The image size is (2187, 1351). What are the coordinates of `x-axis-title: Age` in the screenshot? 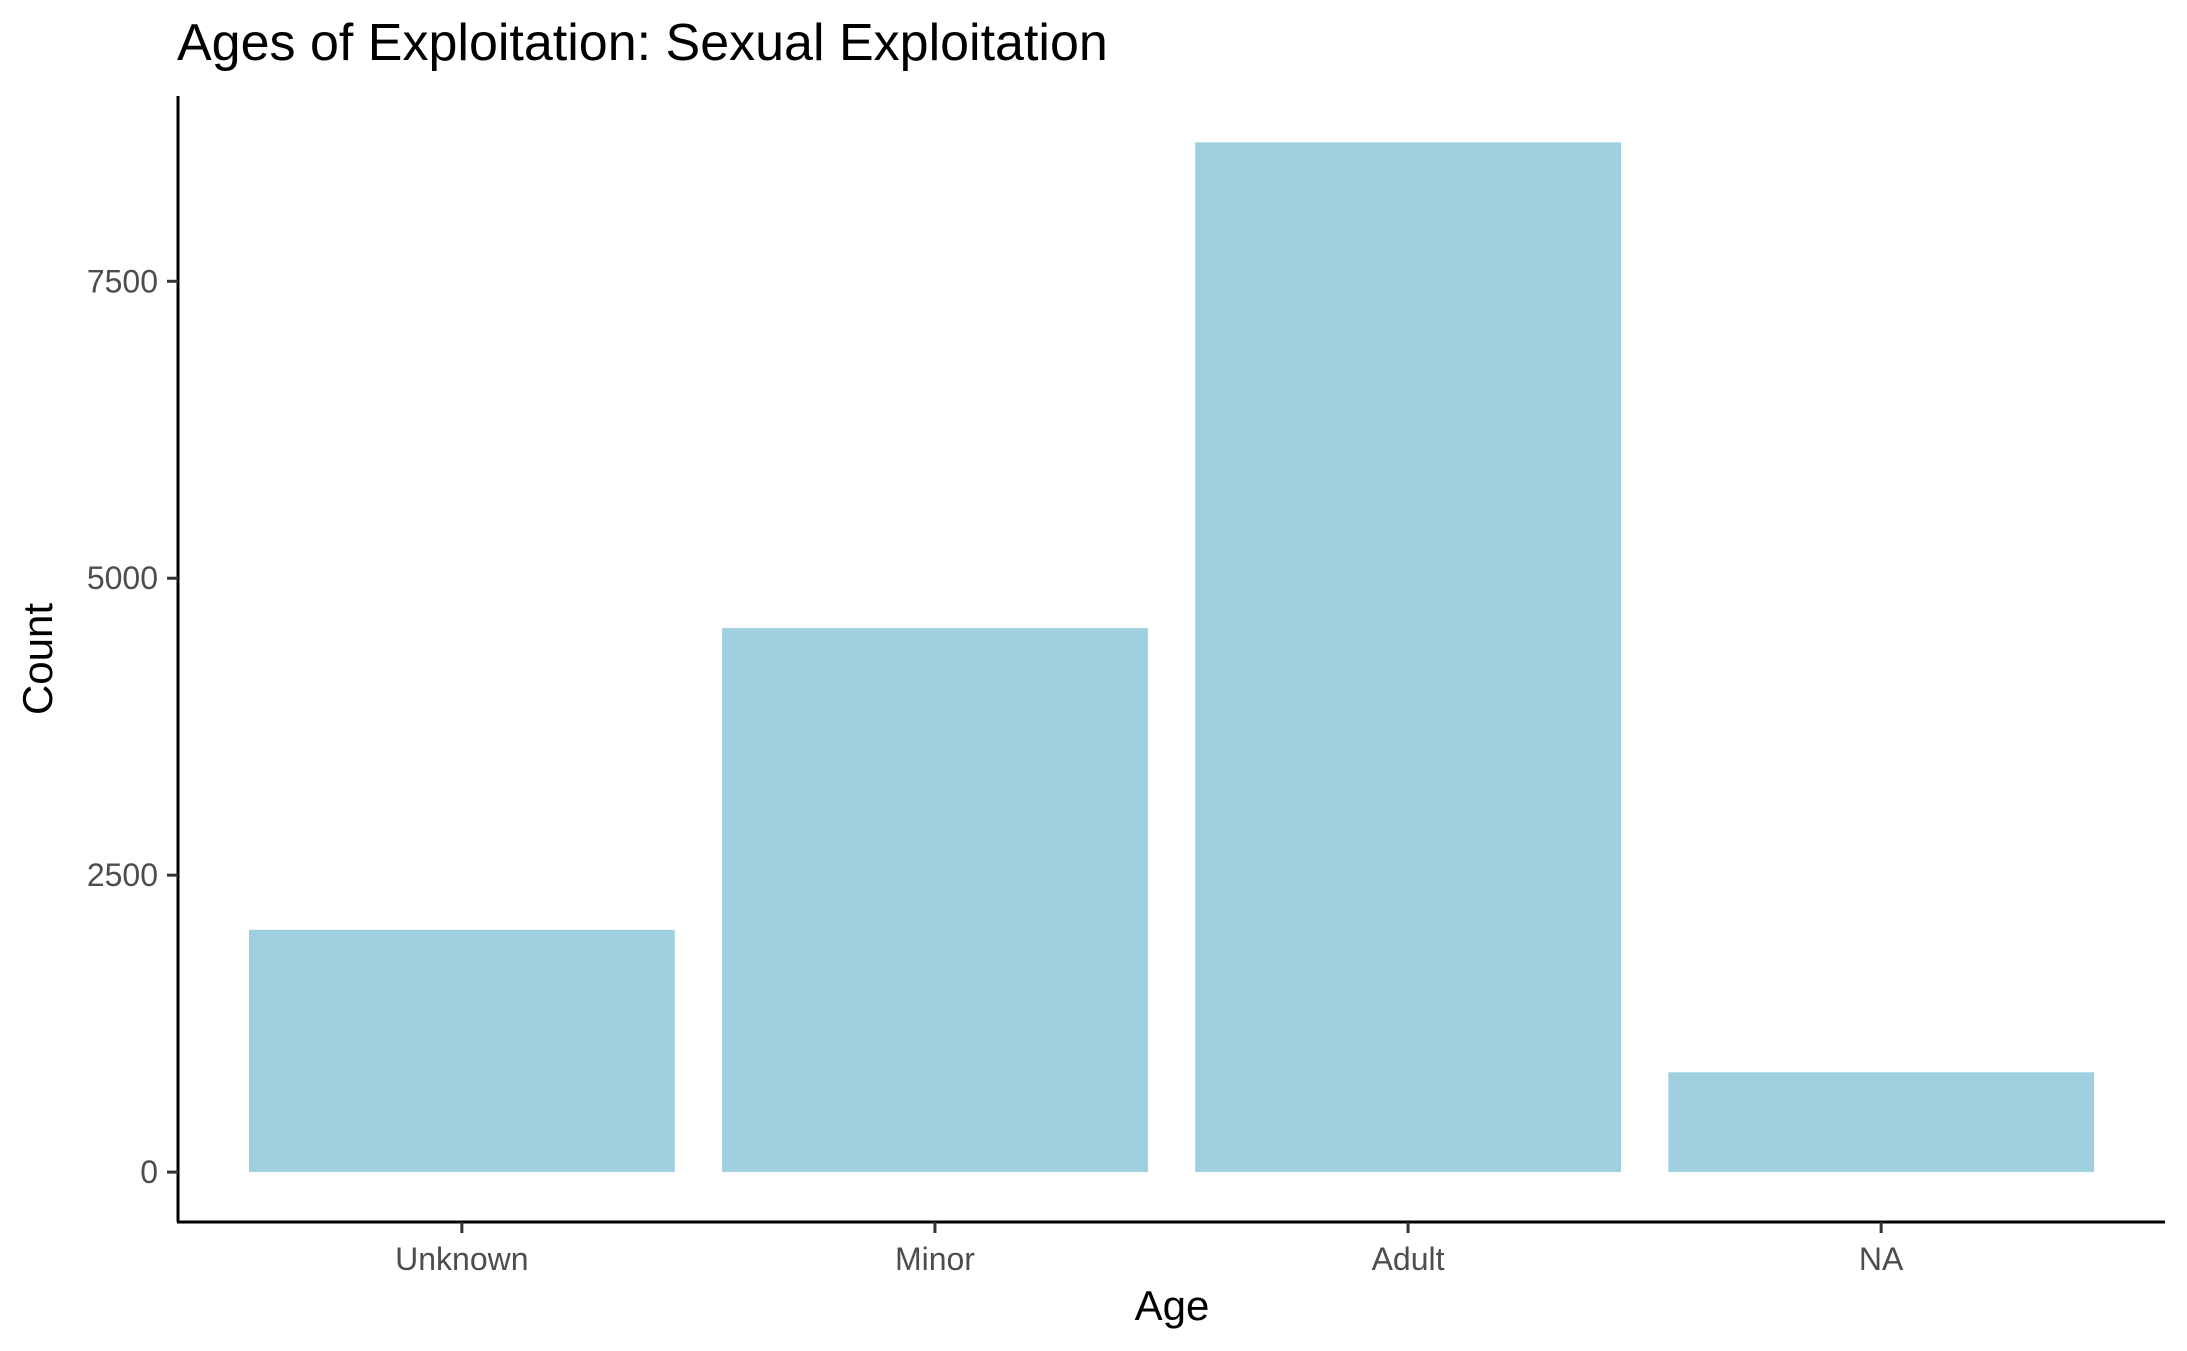 It's located at (1172, 1305).